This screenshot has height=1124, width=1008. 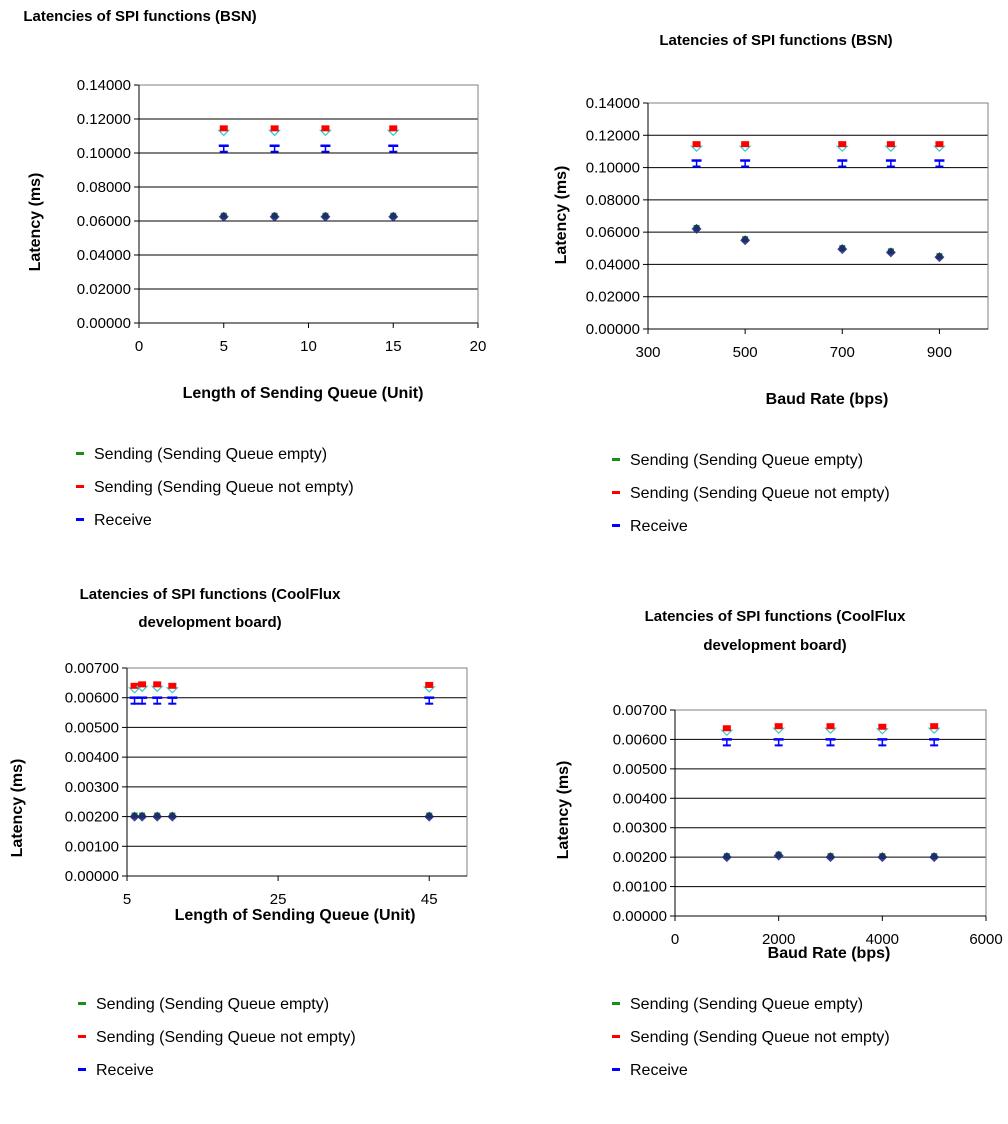 I want to click on chart-4-title-line: Latencies of SPI functions (CoolFlux, so click(x=776, y=616).